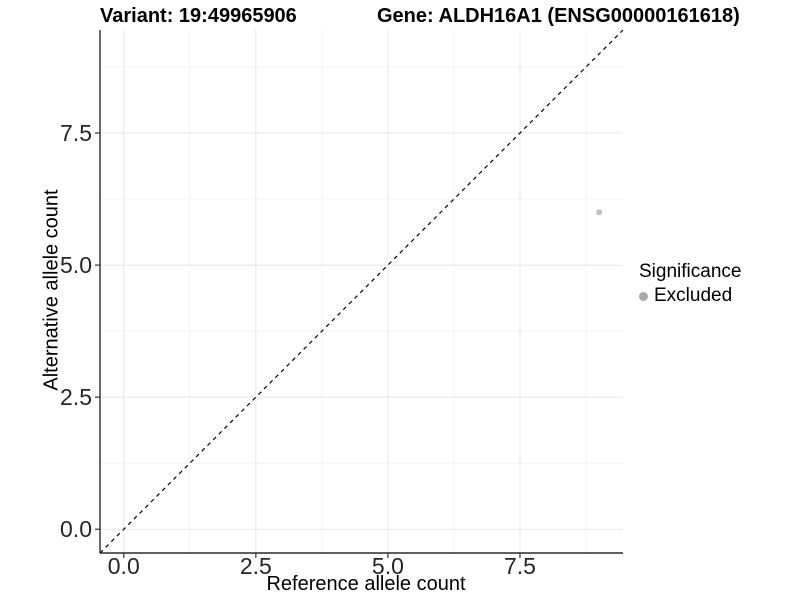 The image size is (800, 600). Describe the element at coordinates (558, 16) in the screenshot. I see `plot-title-gene: Gene: ALDH16A1 (ENSG00000161618)` at that location.